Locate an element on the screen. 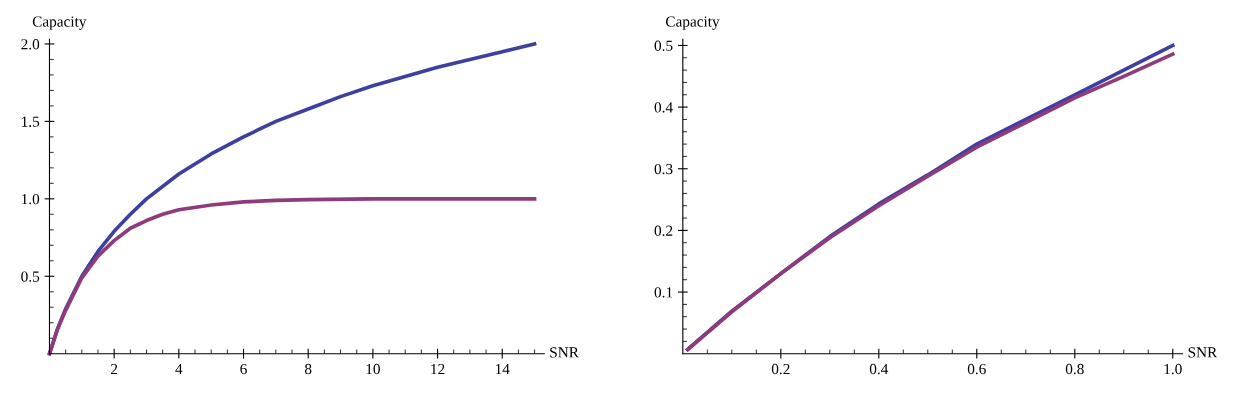  y-tick-label: 0.1 is located at coordinates (663, 292).